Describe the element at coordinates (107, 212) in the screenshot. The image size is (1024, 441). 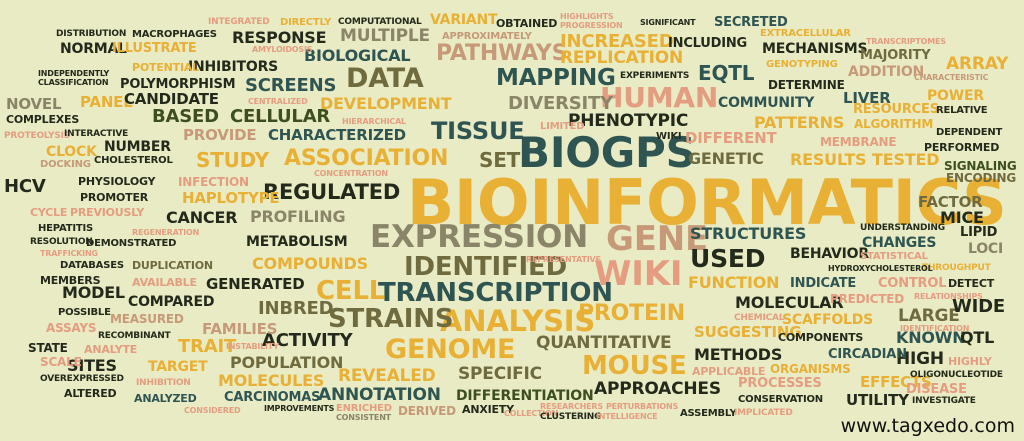
I see `word-previously: PREVIOUSLY` at that location.